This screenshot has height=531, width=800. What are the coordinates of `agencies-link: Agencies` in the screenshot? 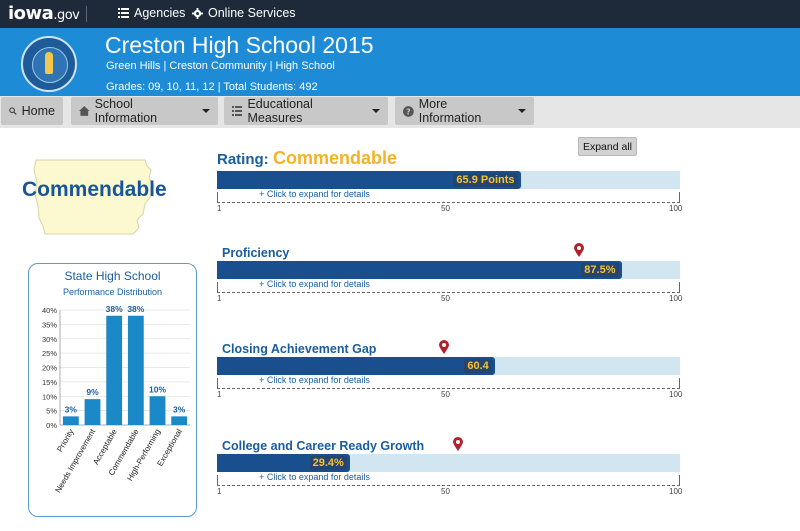 It's located at (151, 13).